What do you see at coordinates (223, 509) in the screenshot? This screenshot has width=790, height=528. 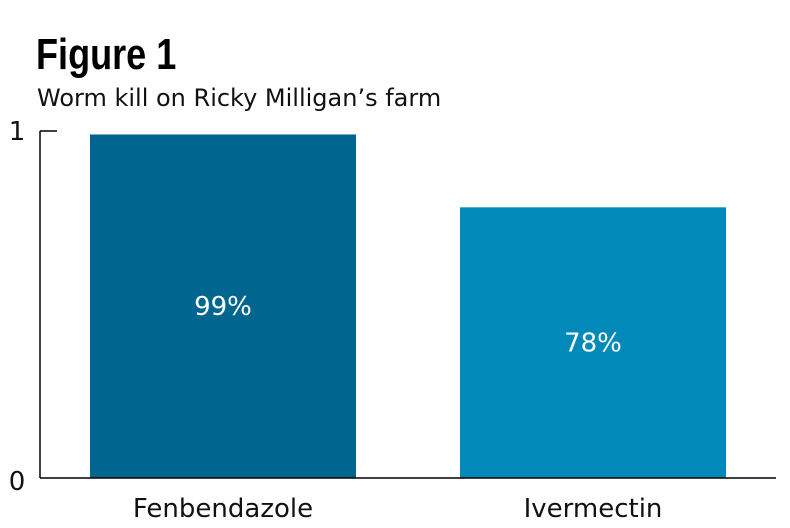 I see `x-tick-label: Fenbendazole` at bounding box center [223, 509].